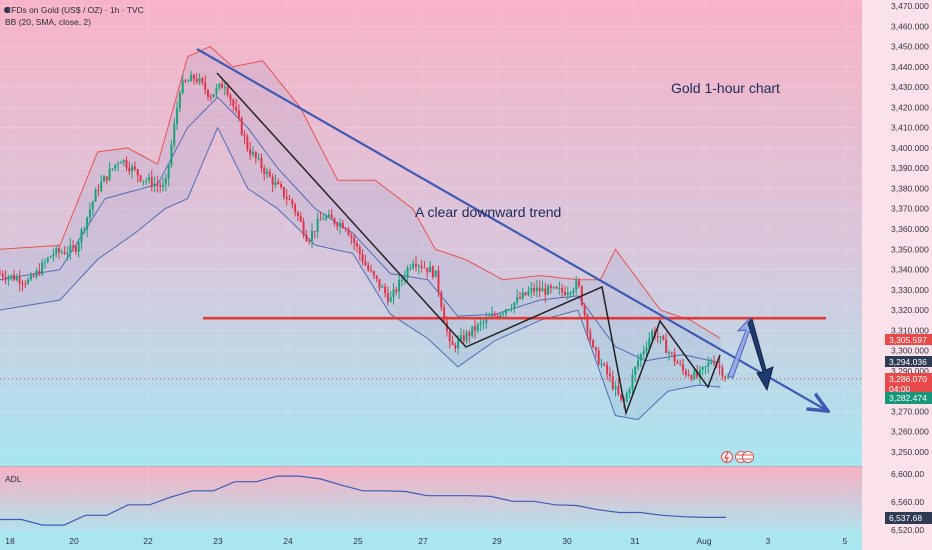 This screenshot has width=932, height=550. What do you see at coordinates (908, 398) in the screenshot?
I see `lower-band-value: 3,282.474` at bounding box center [908, 398].